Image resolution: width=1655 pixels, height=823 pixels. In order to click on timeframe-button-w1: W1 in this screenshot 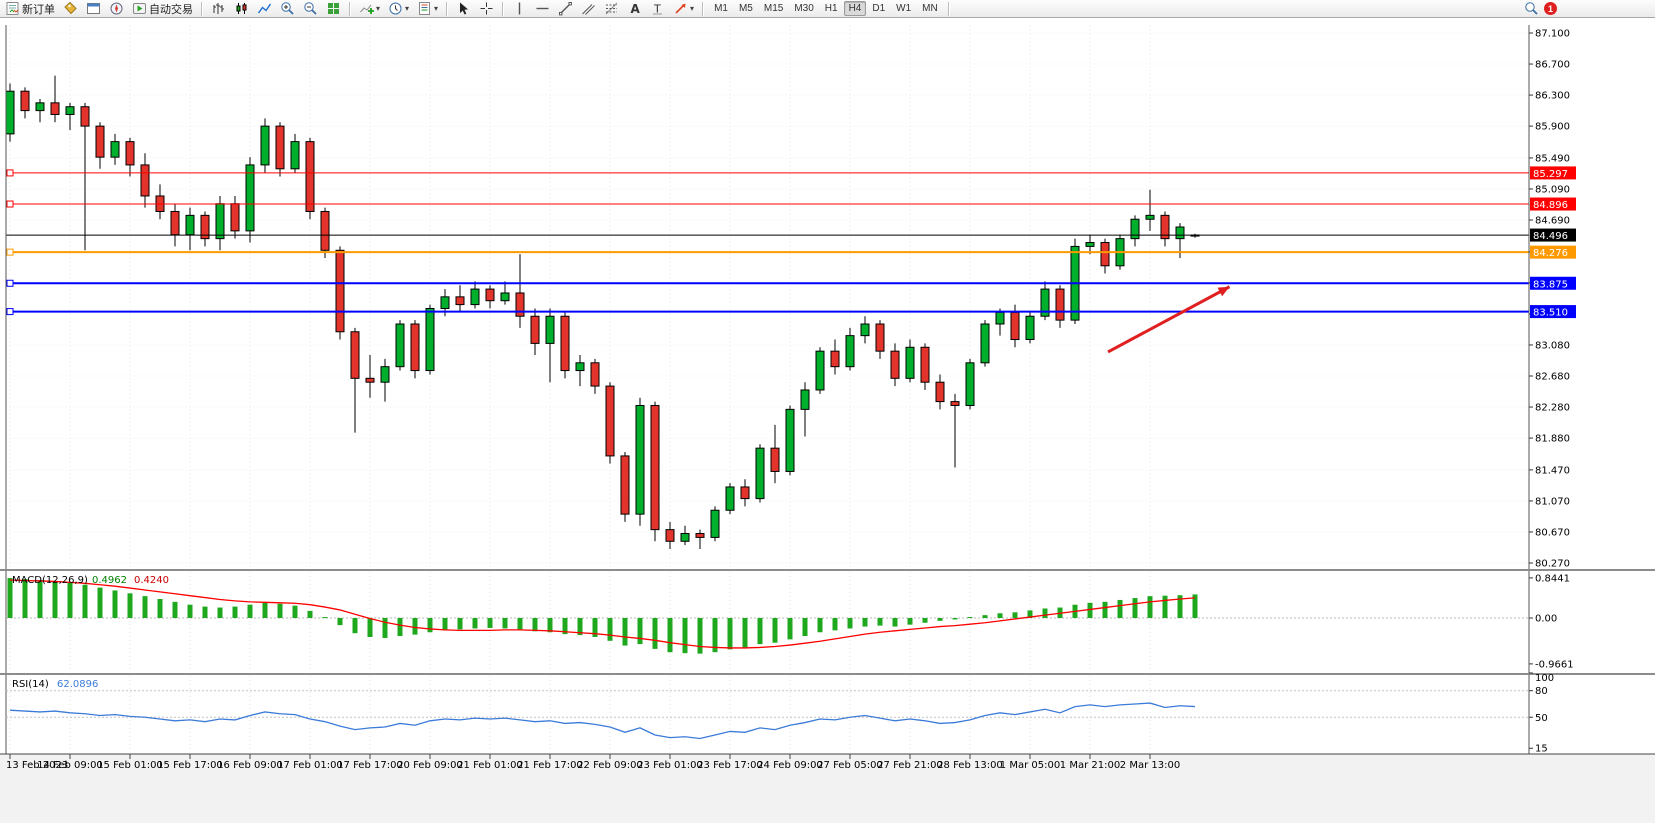, I will do `click(904, 8)`.